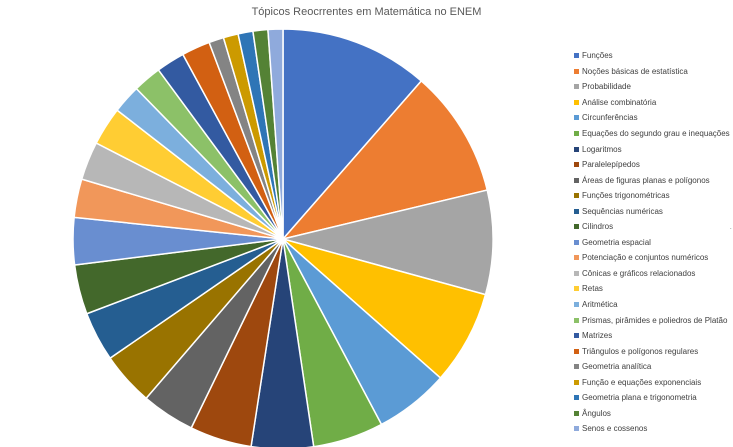 The image size is (733, 447). Describe the element at coordinates (653, 87) in the screenshot. I see `legend-item: Probabilidade` at that location.